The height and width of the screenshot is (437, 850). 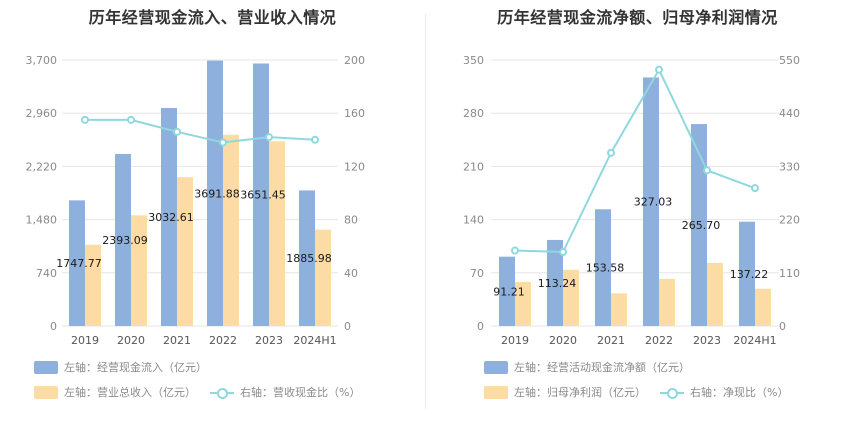 I want to click on left-bar-data-label: 1747.77, so click(x=79, y=263).